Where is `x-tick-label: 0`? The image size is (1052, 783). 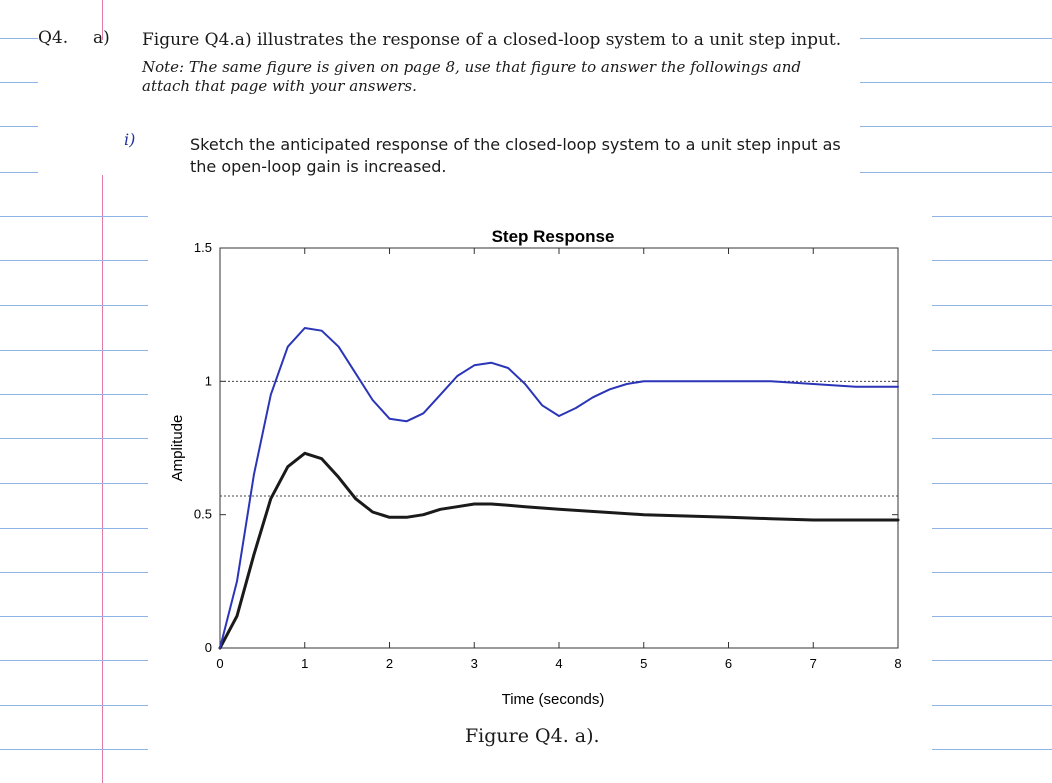 x-tick-label: 0 is located at coordinates (219, 663).